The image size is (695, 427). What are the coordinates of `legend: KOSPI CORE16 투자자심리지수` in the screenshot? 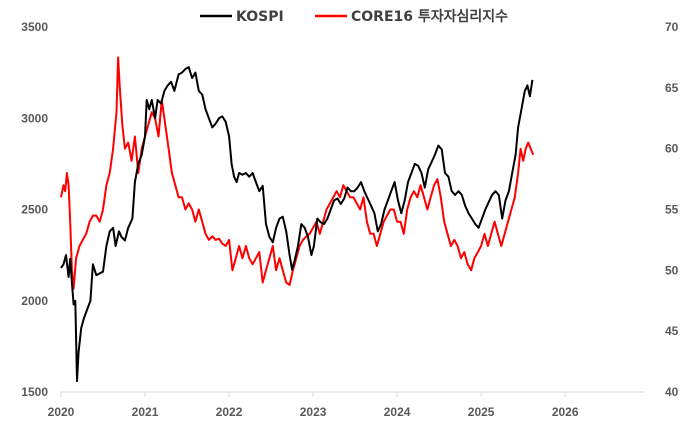 It's located at (354, 17).